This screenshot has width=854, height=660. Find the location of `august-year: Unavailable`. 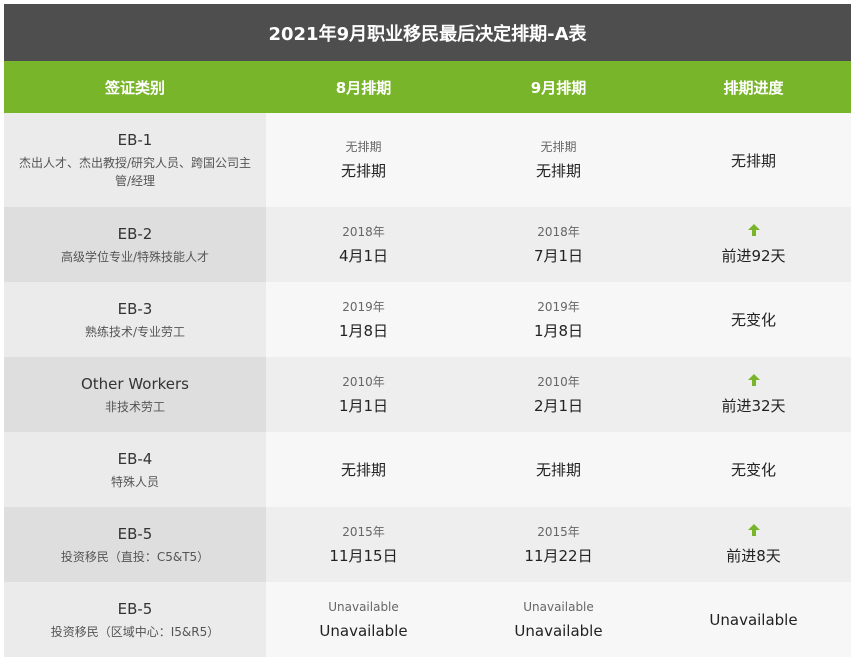

august-year: Unavailable is located at coordinates (363, 606).